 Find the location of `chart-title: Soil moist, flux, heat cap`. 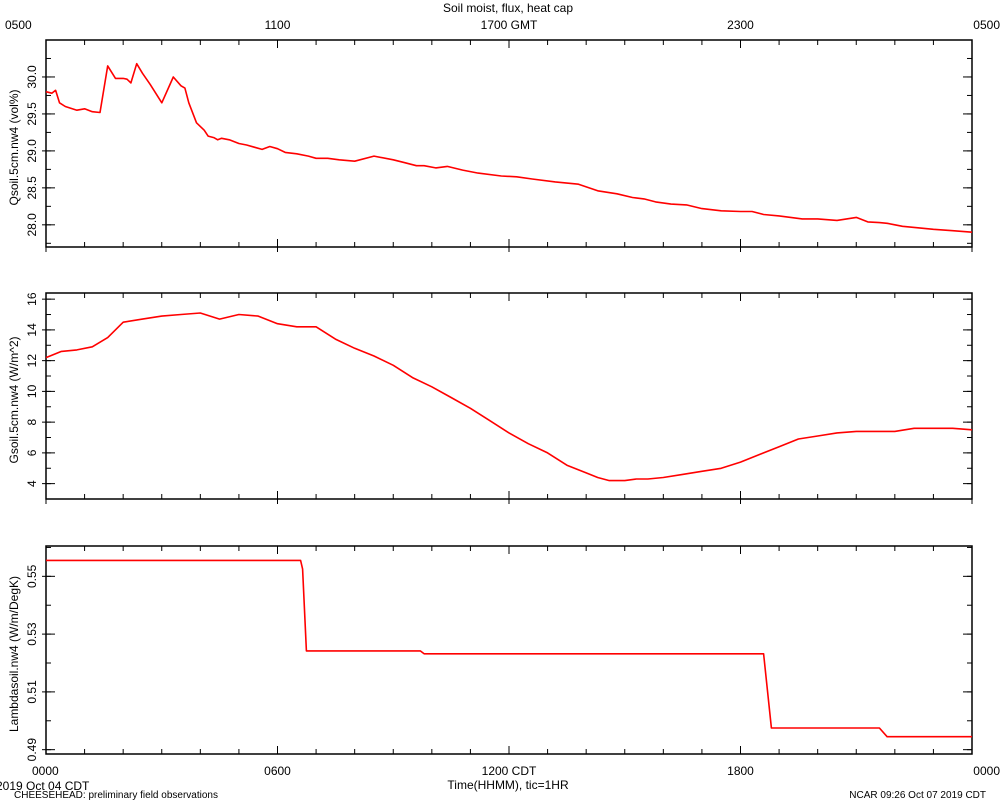

chart-title: Soil moist, flux, heat cap is located at coordinates (508, 8).